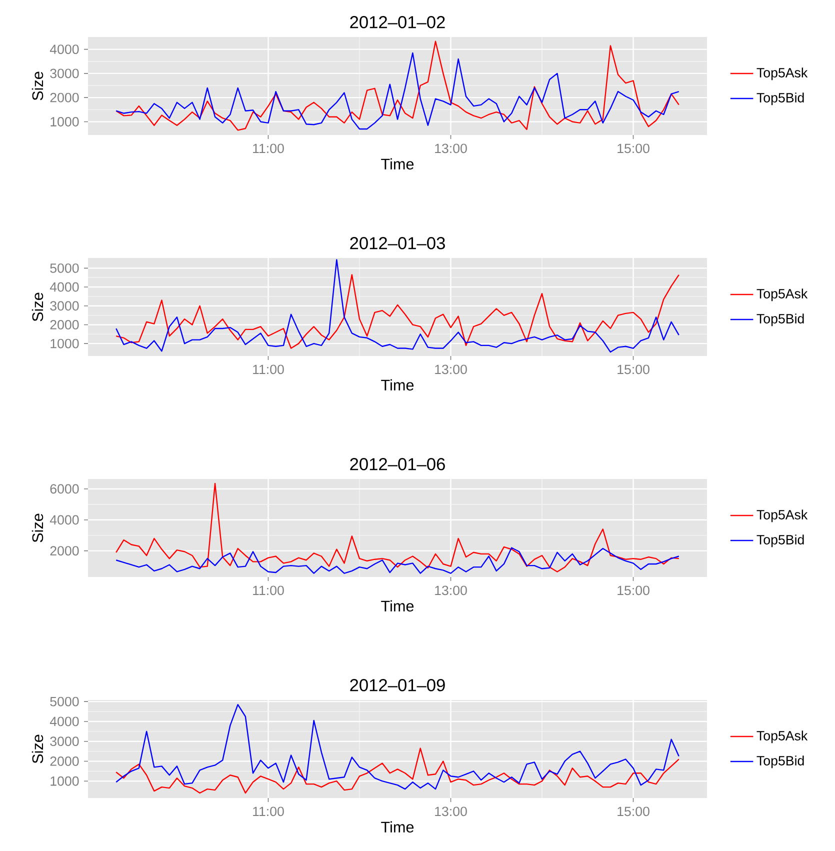  Describe the element at coordinates (397, 243) in the screenshot. I see `chart-title: 2012‒01‒03` at that location.